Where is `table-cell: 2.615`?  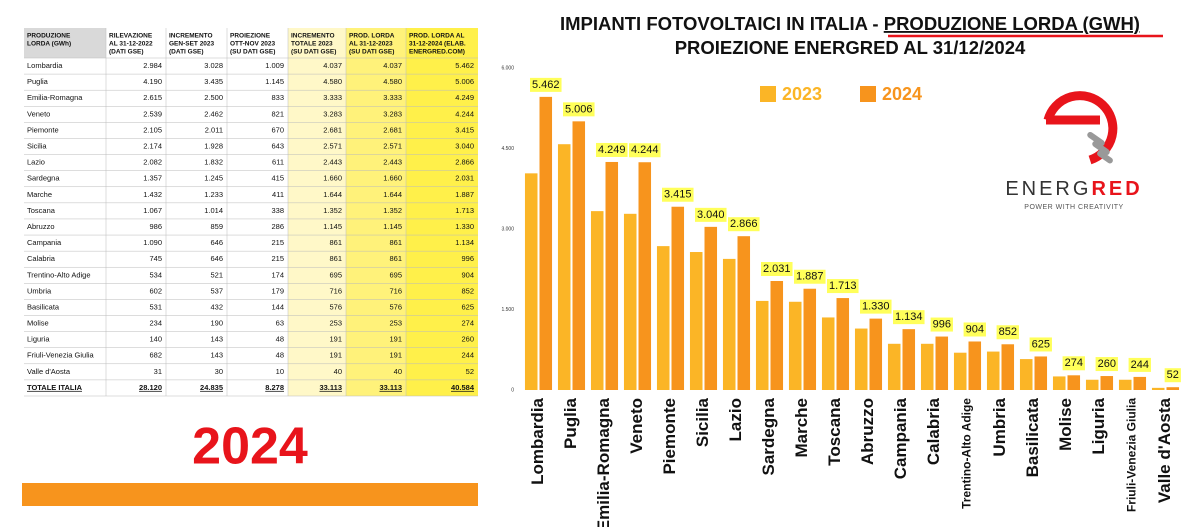 table-cell: 2.615 is located at coordinates (152, 97).